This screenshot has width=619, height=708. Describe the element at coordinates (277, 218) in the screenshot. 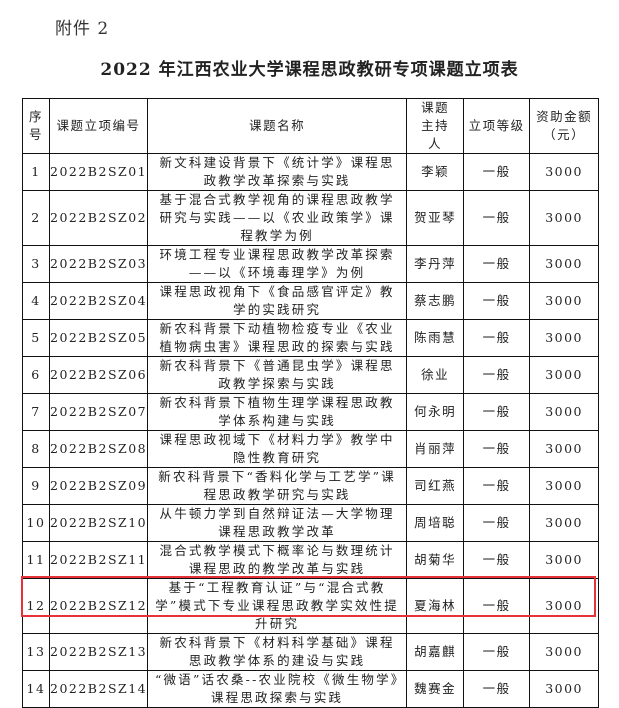

I see `name-cell: 基于混合式教学视角的课程思政教学研究与实践——以《农业政策学》课程教学为例` at that location.